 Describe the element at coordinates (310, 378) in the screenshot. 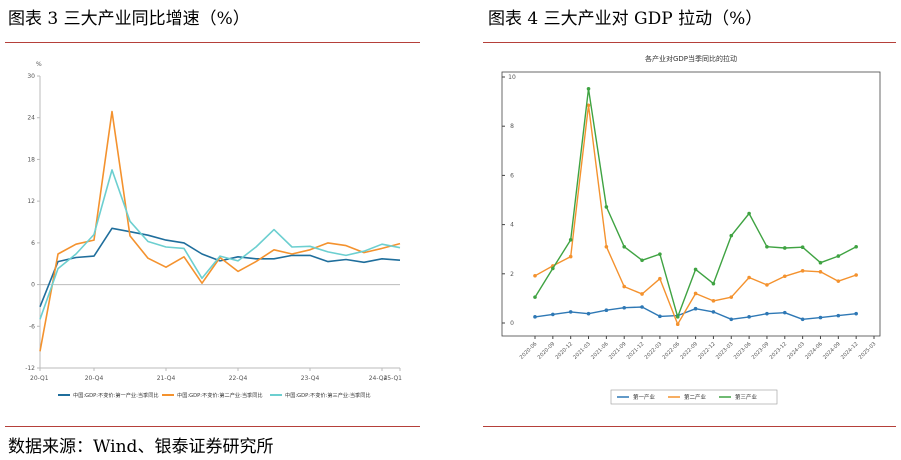

I see `x-tick-label: 23-Q4` at that location.